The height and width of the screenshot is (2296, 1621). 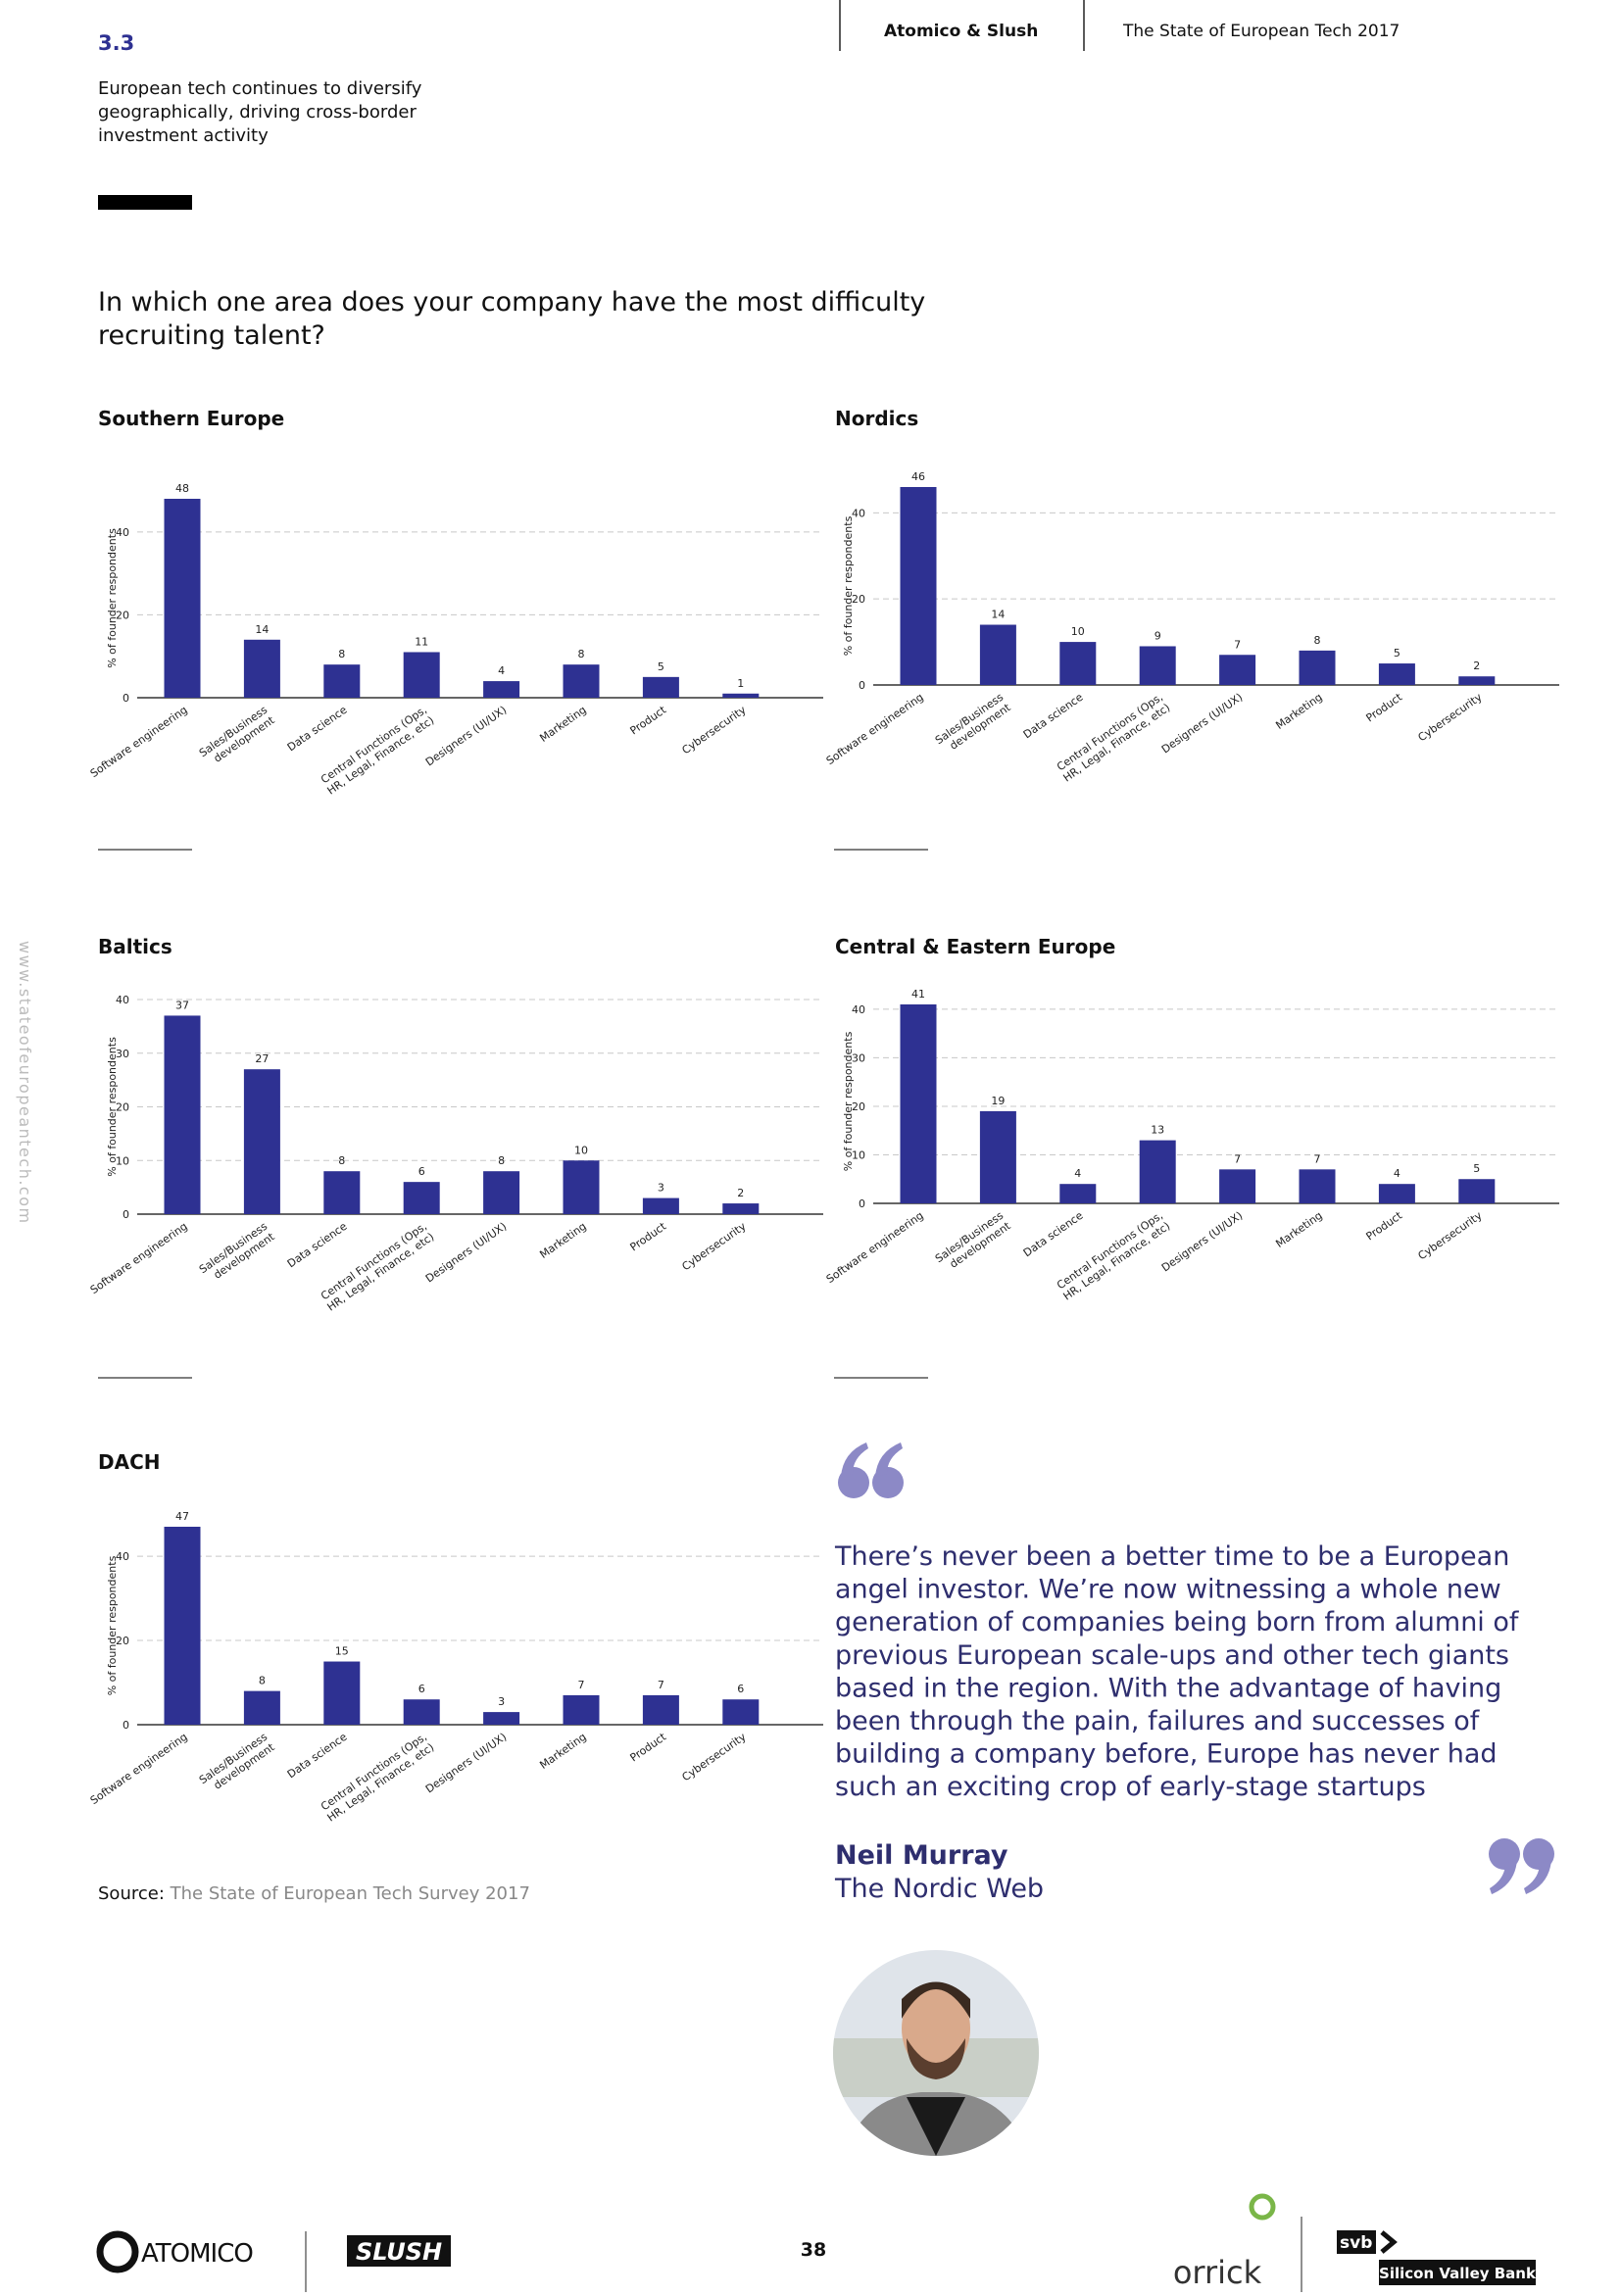 I want to click on value-label: 19, so click(x=998, y=1101).